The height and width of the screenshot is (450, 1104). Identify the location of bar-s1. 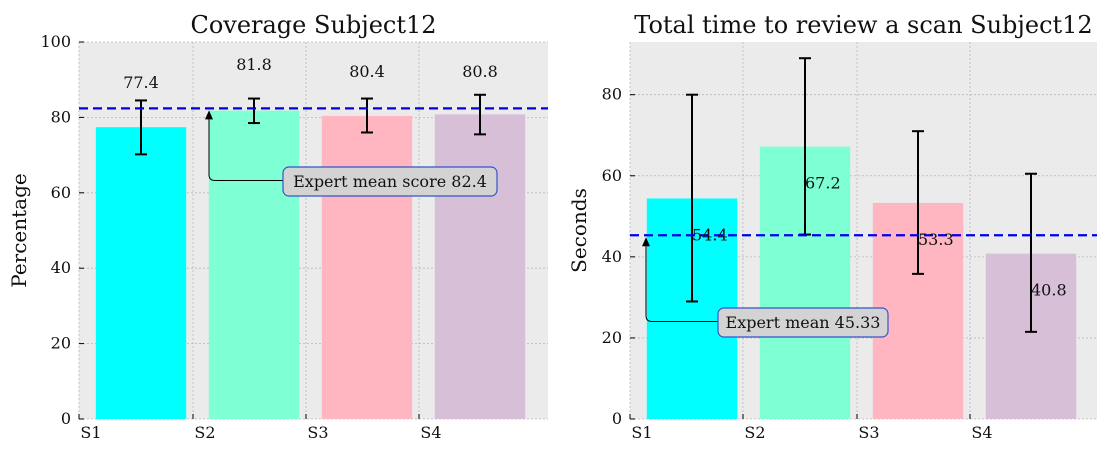
(141, 273).